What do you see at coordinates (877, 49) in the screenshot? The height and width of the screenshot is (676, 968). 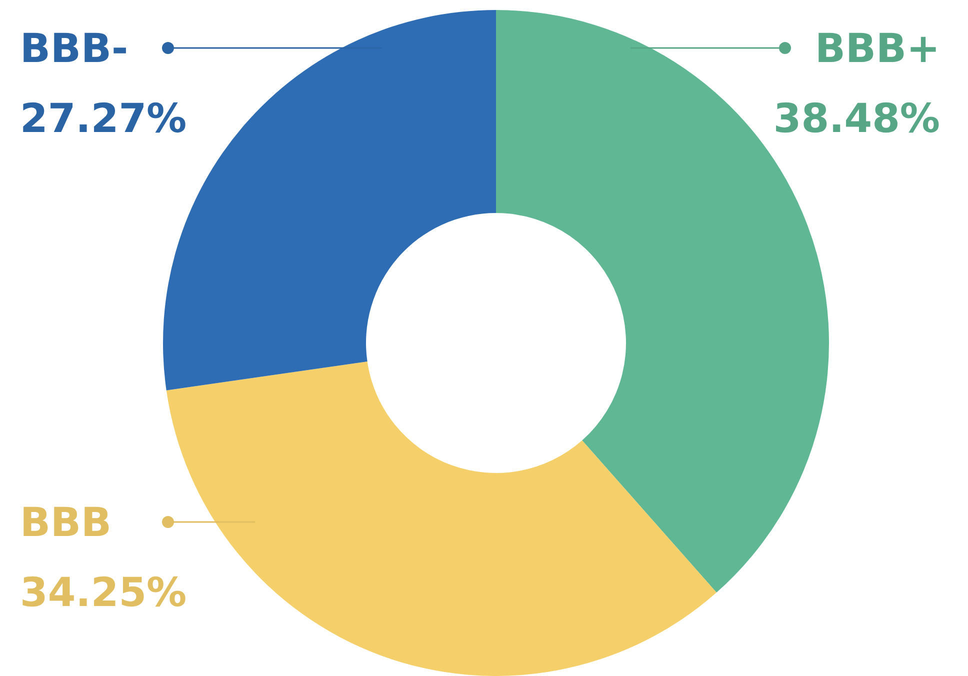 I see `slice-label: BBB+` at bounding box center [877, 49].